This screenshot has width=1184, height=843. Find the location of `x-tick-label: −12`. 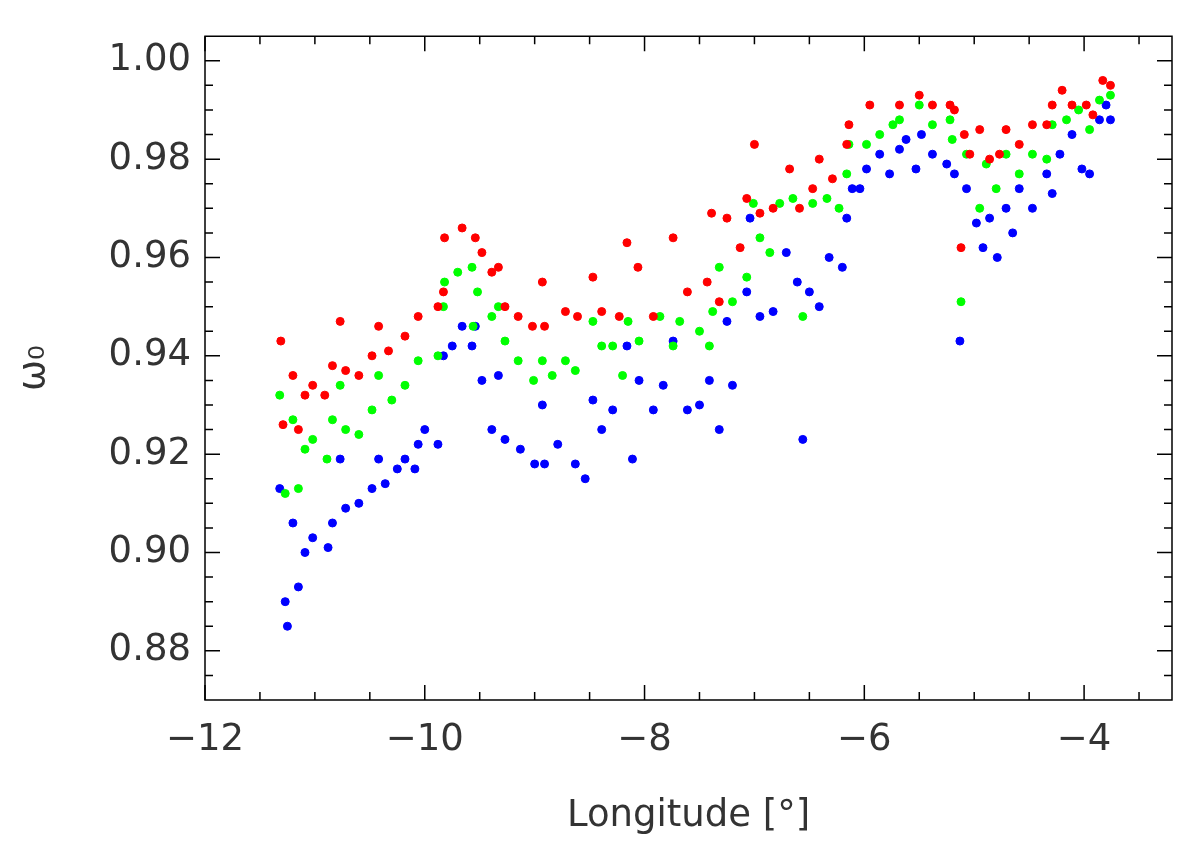

x-tick-label: −12 is located at coordinates (205, 737).